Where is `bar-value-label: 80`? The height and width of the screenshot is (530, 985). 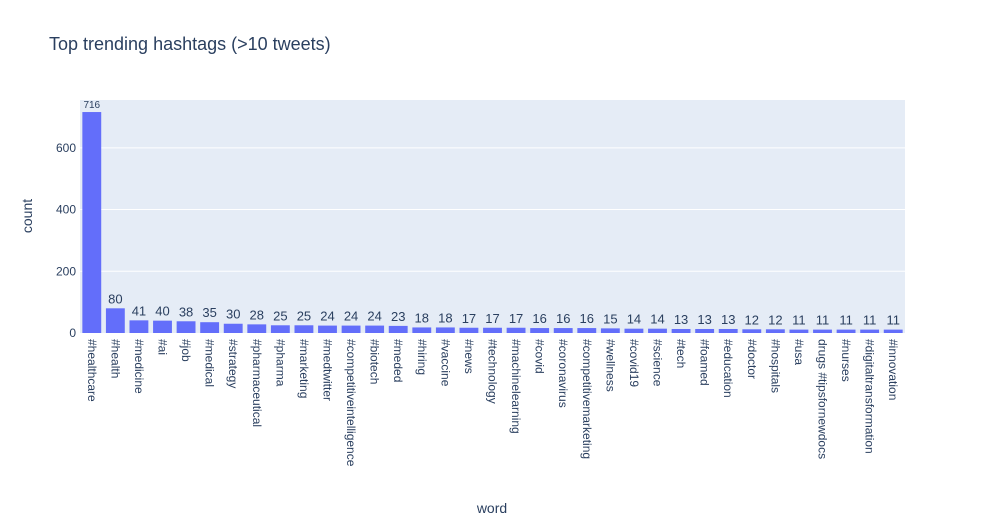
bar-value-label: 80 is located at coordinates (115, 298).